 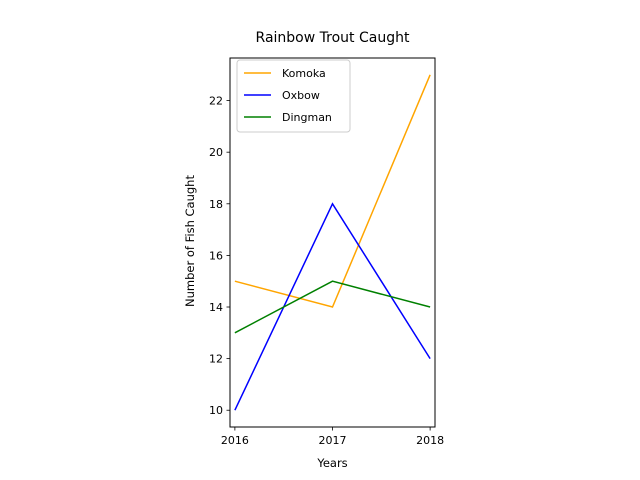 I want to click on legend-frame, so click(x=293, y=96).